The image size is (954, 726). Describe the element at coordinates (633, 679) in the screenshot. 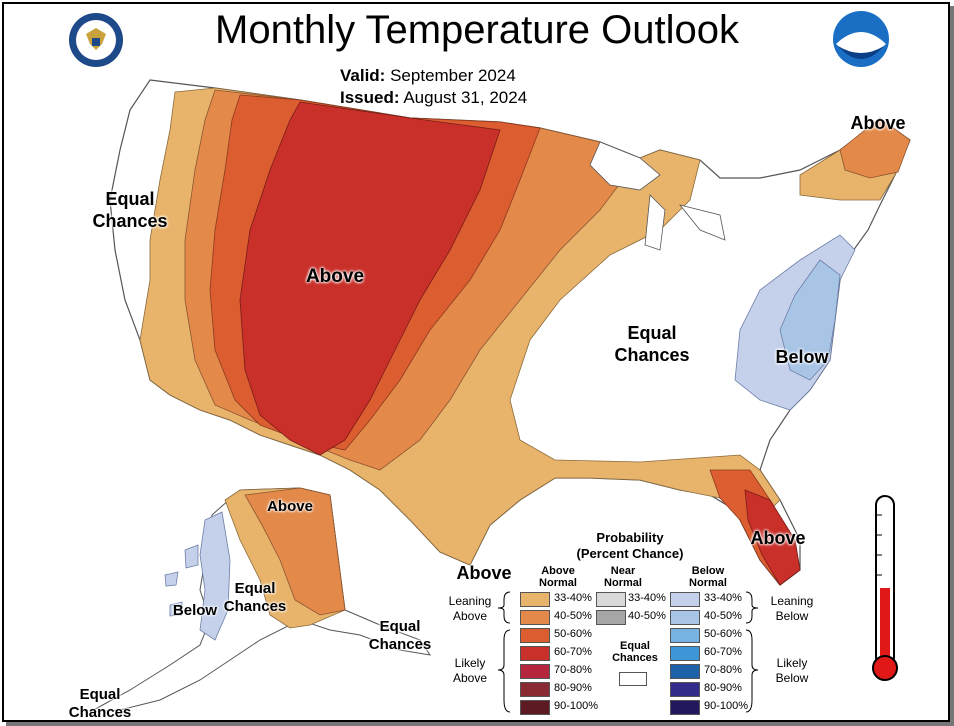

I see `legend-swatch-equal-chances` at that location.